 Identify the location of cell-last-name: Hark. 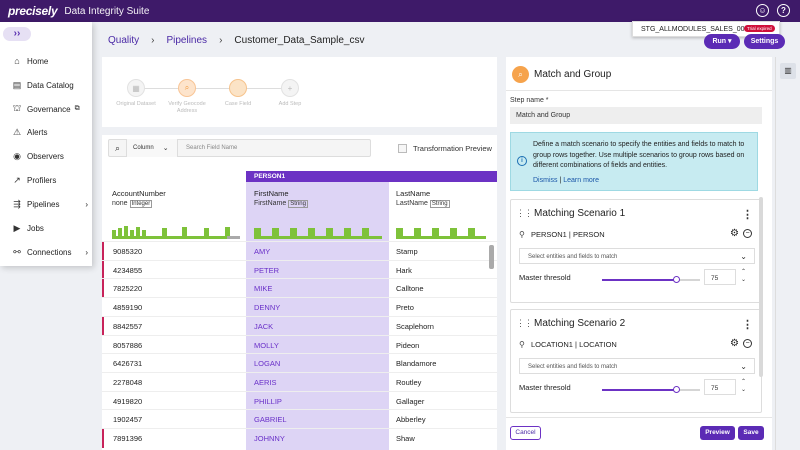
(404, 270).